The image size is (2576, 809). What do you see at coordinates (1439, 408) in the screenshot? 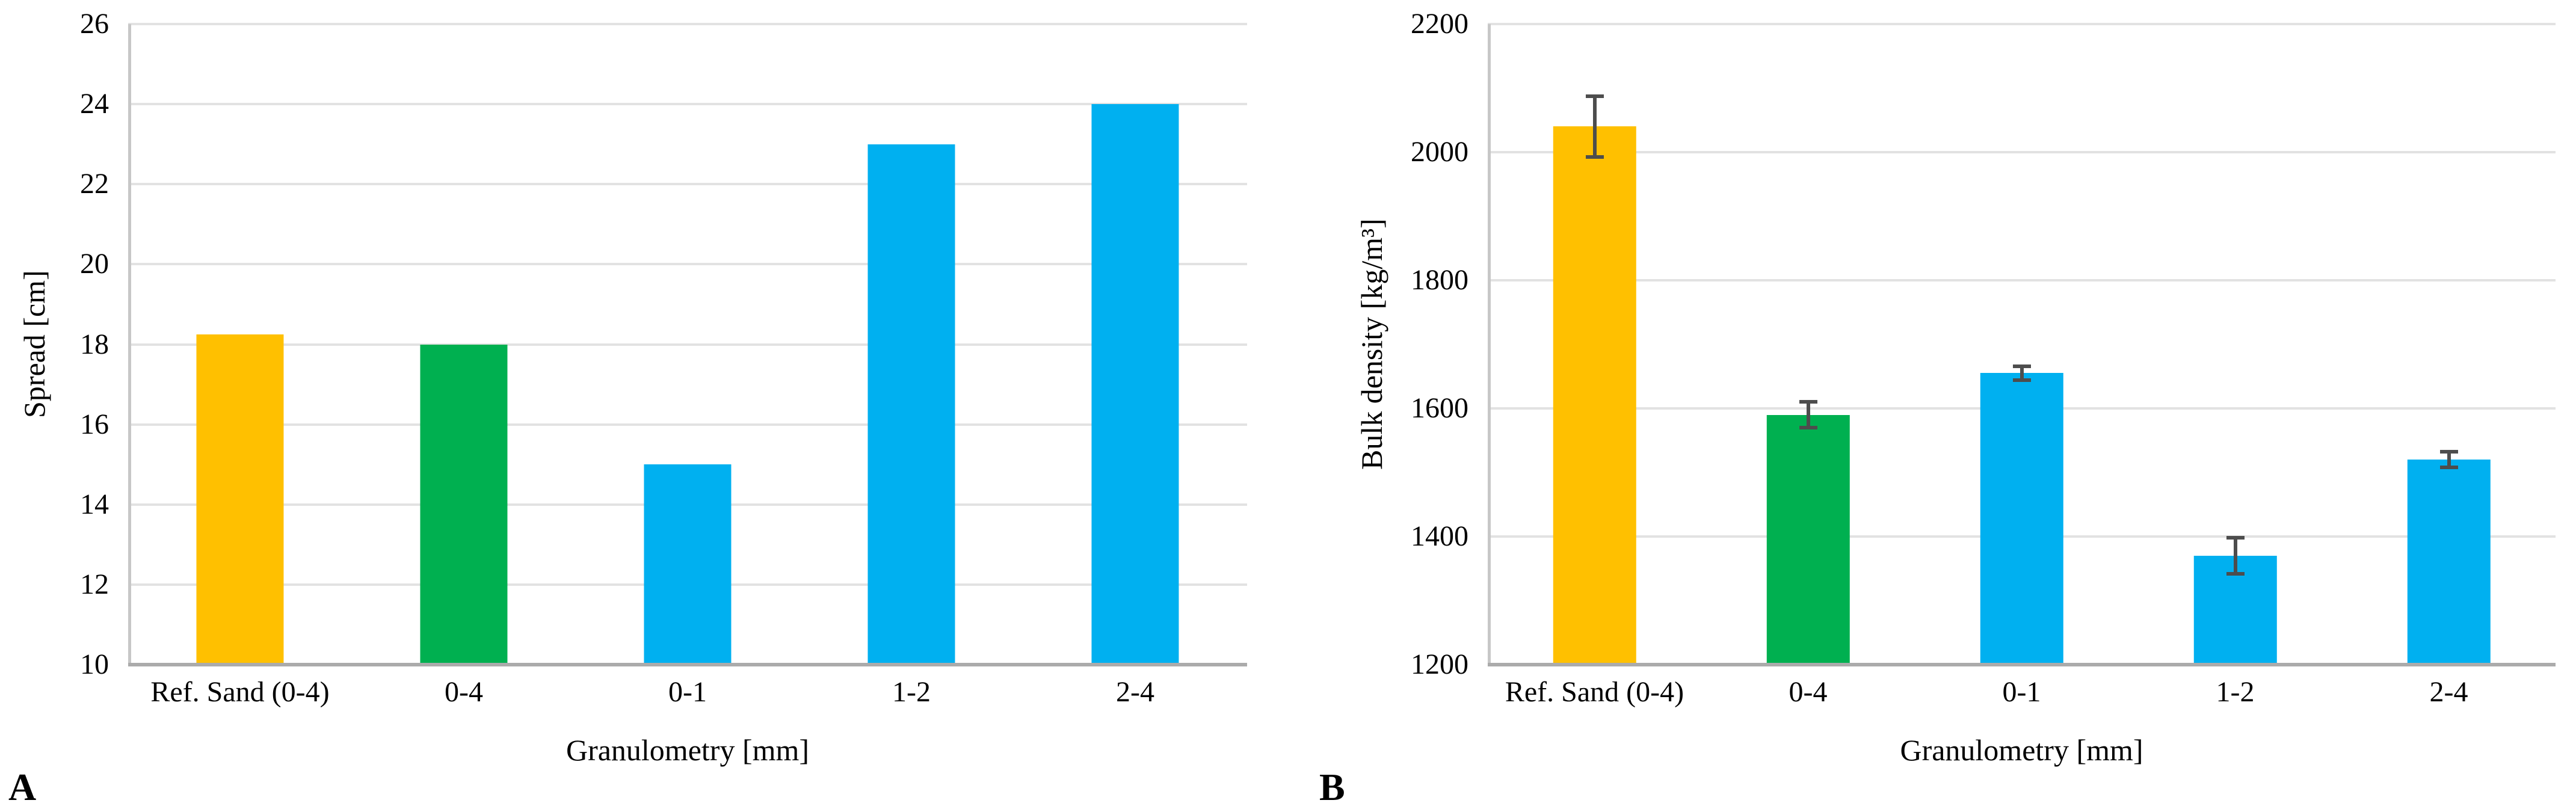
I see `y-tick-label: 1600` at bounding box center [1439, 408].